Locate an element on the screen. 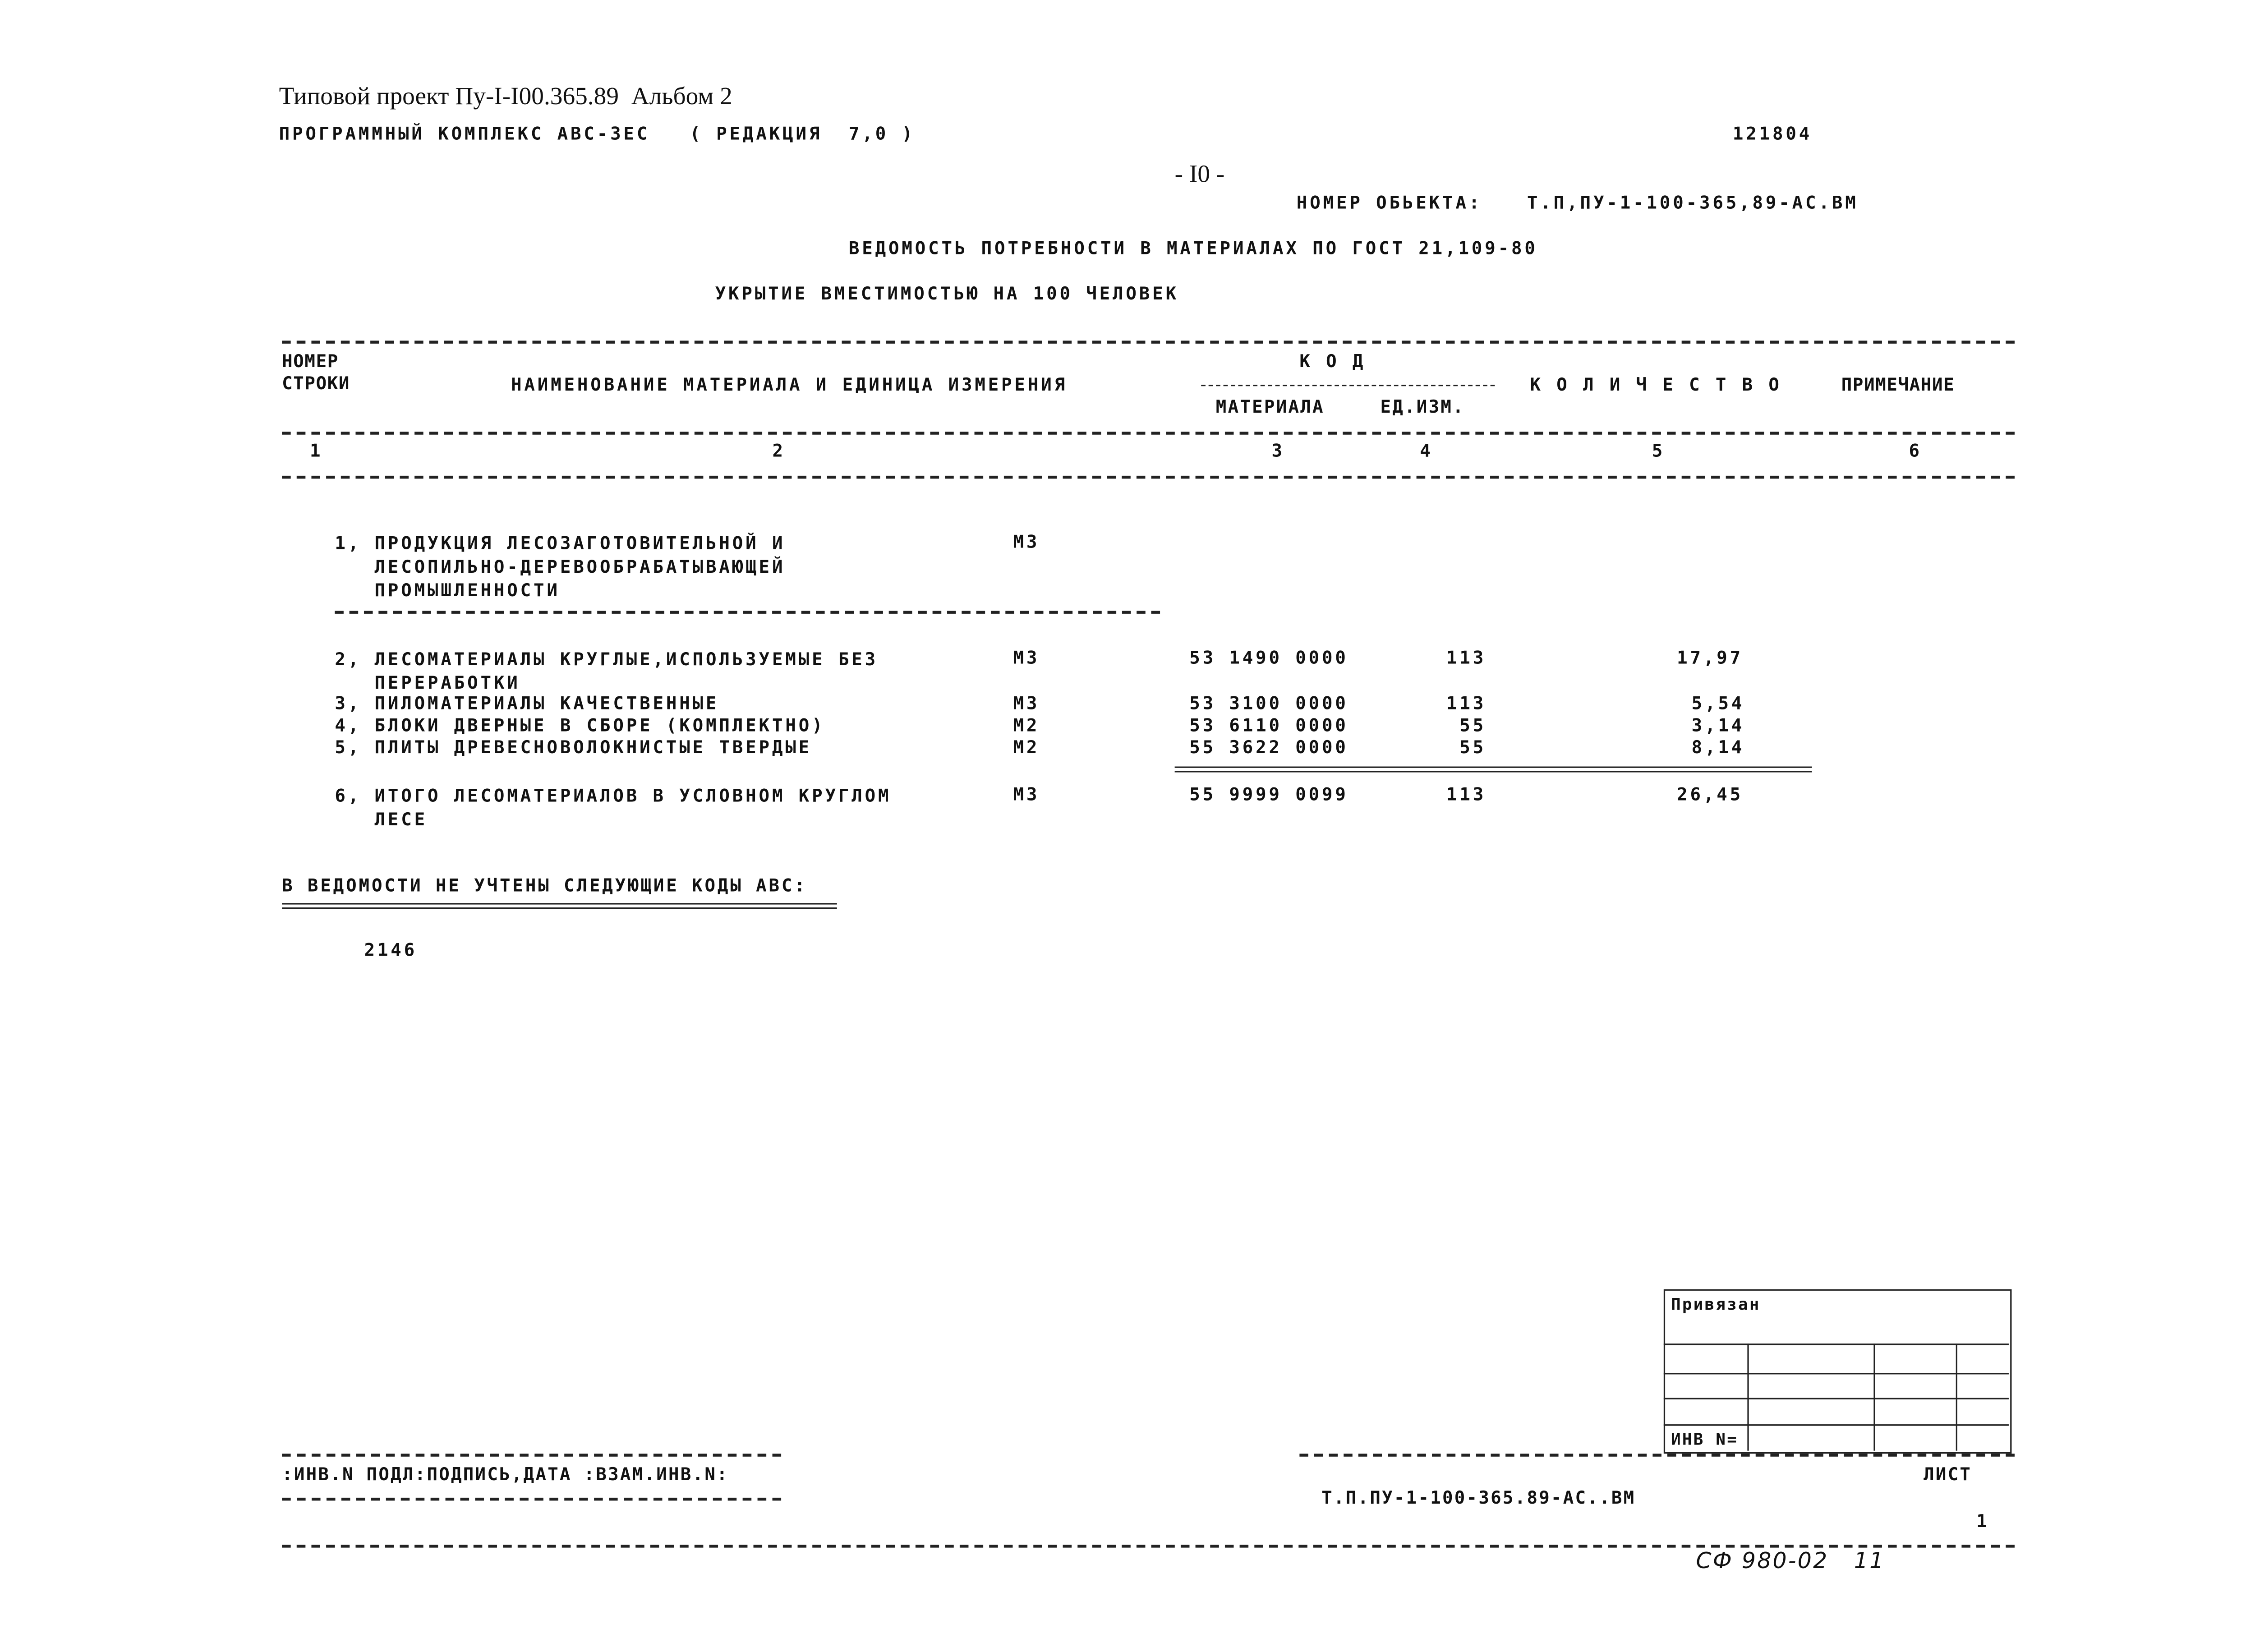 Image resolution: width=2255 pixels, height=1652 pixels. stamp-inv-label: ИНВ N= is located at coordinates (1705, 1440).